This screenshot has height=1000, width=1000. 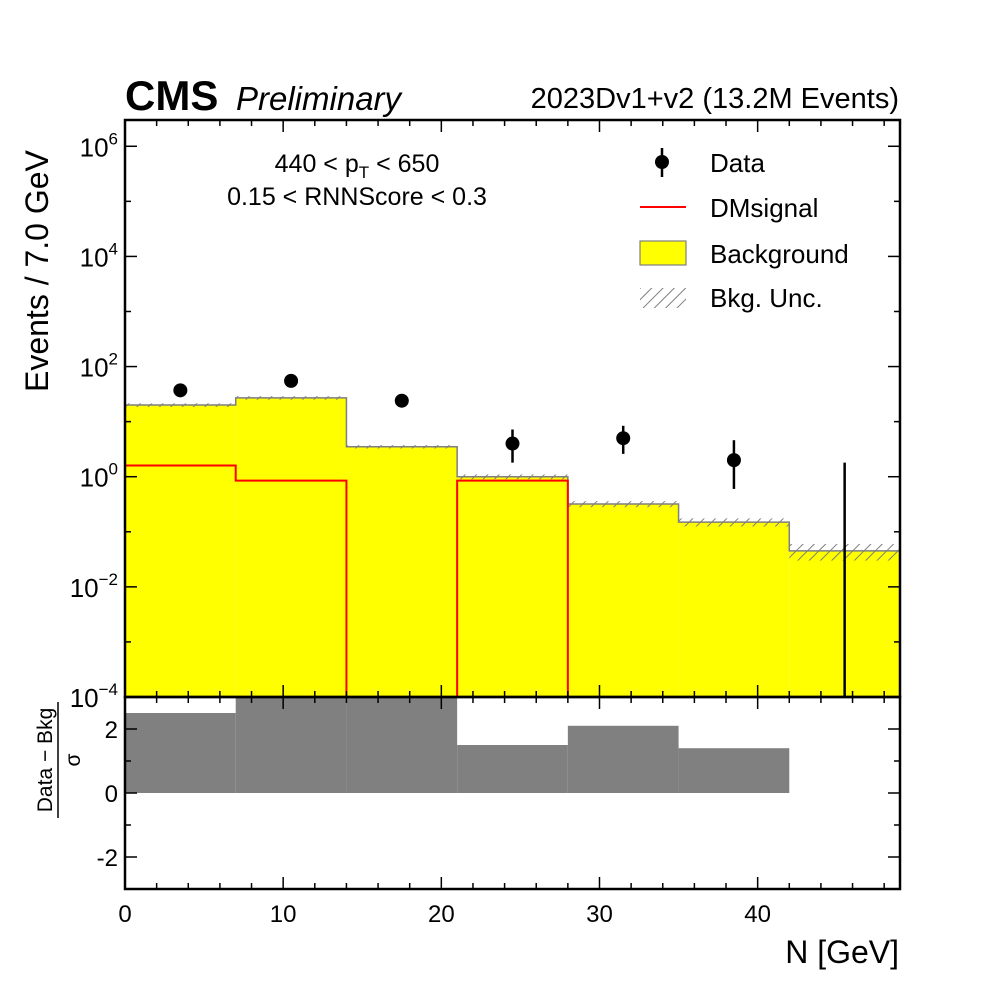 What do you see at coordinates (404, 164) in the screenshot?
I see `pt-cut-suffix: < 650` at bounding box center [404, 164].